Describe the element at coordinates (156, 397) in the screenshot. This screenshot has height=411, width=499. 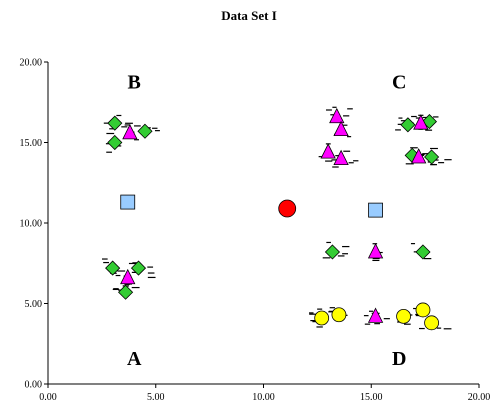
I see `x-tick-label: 5.00` at that location.